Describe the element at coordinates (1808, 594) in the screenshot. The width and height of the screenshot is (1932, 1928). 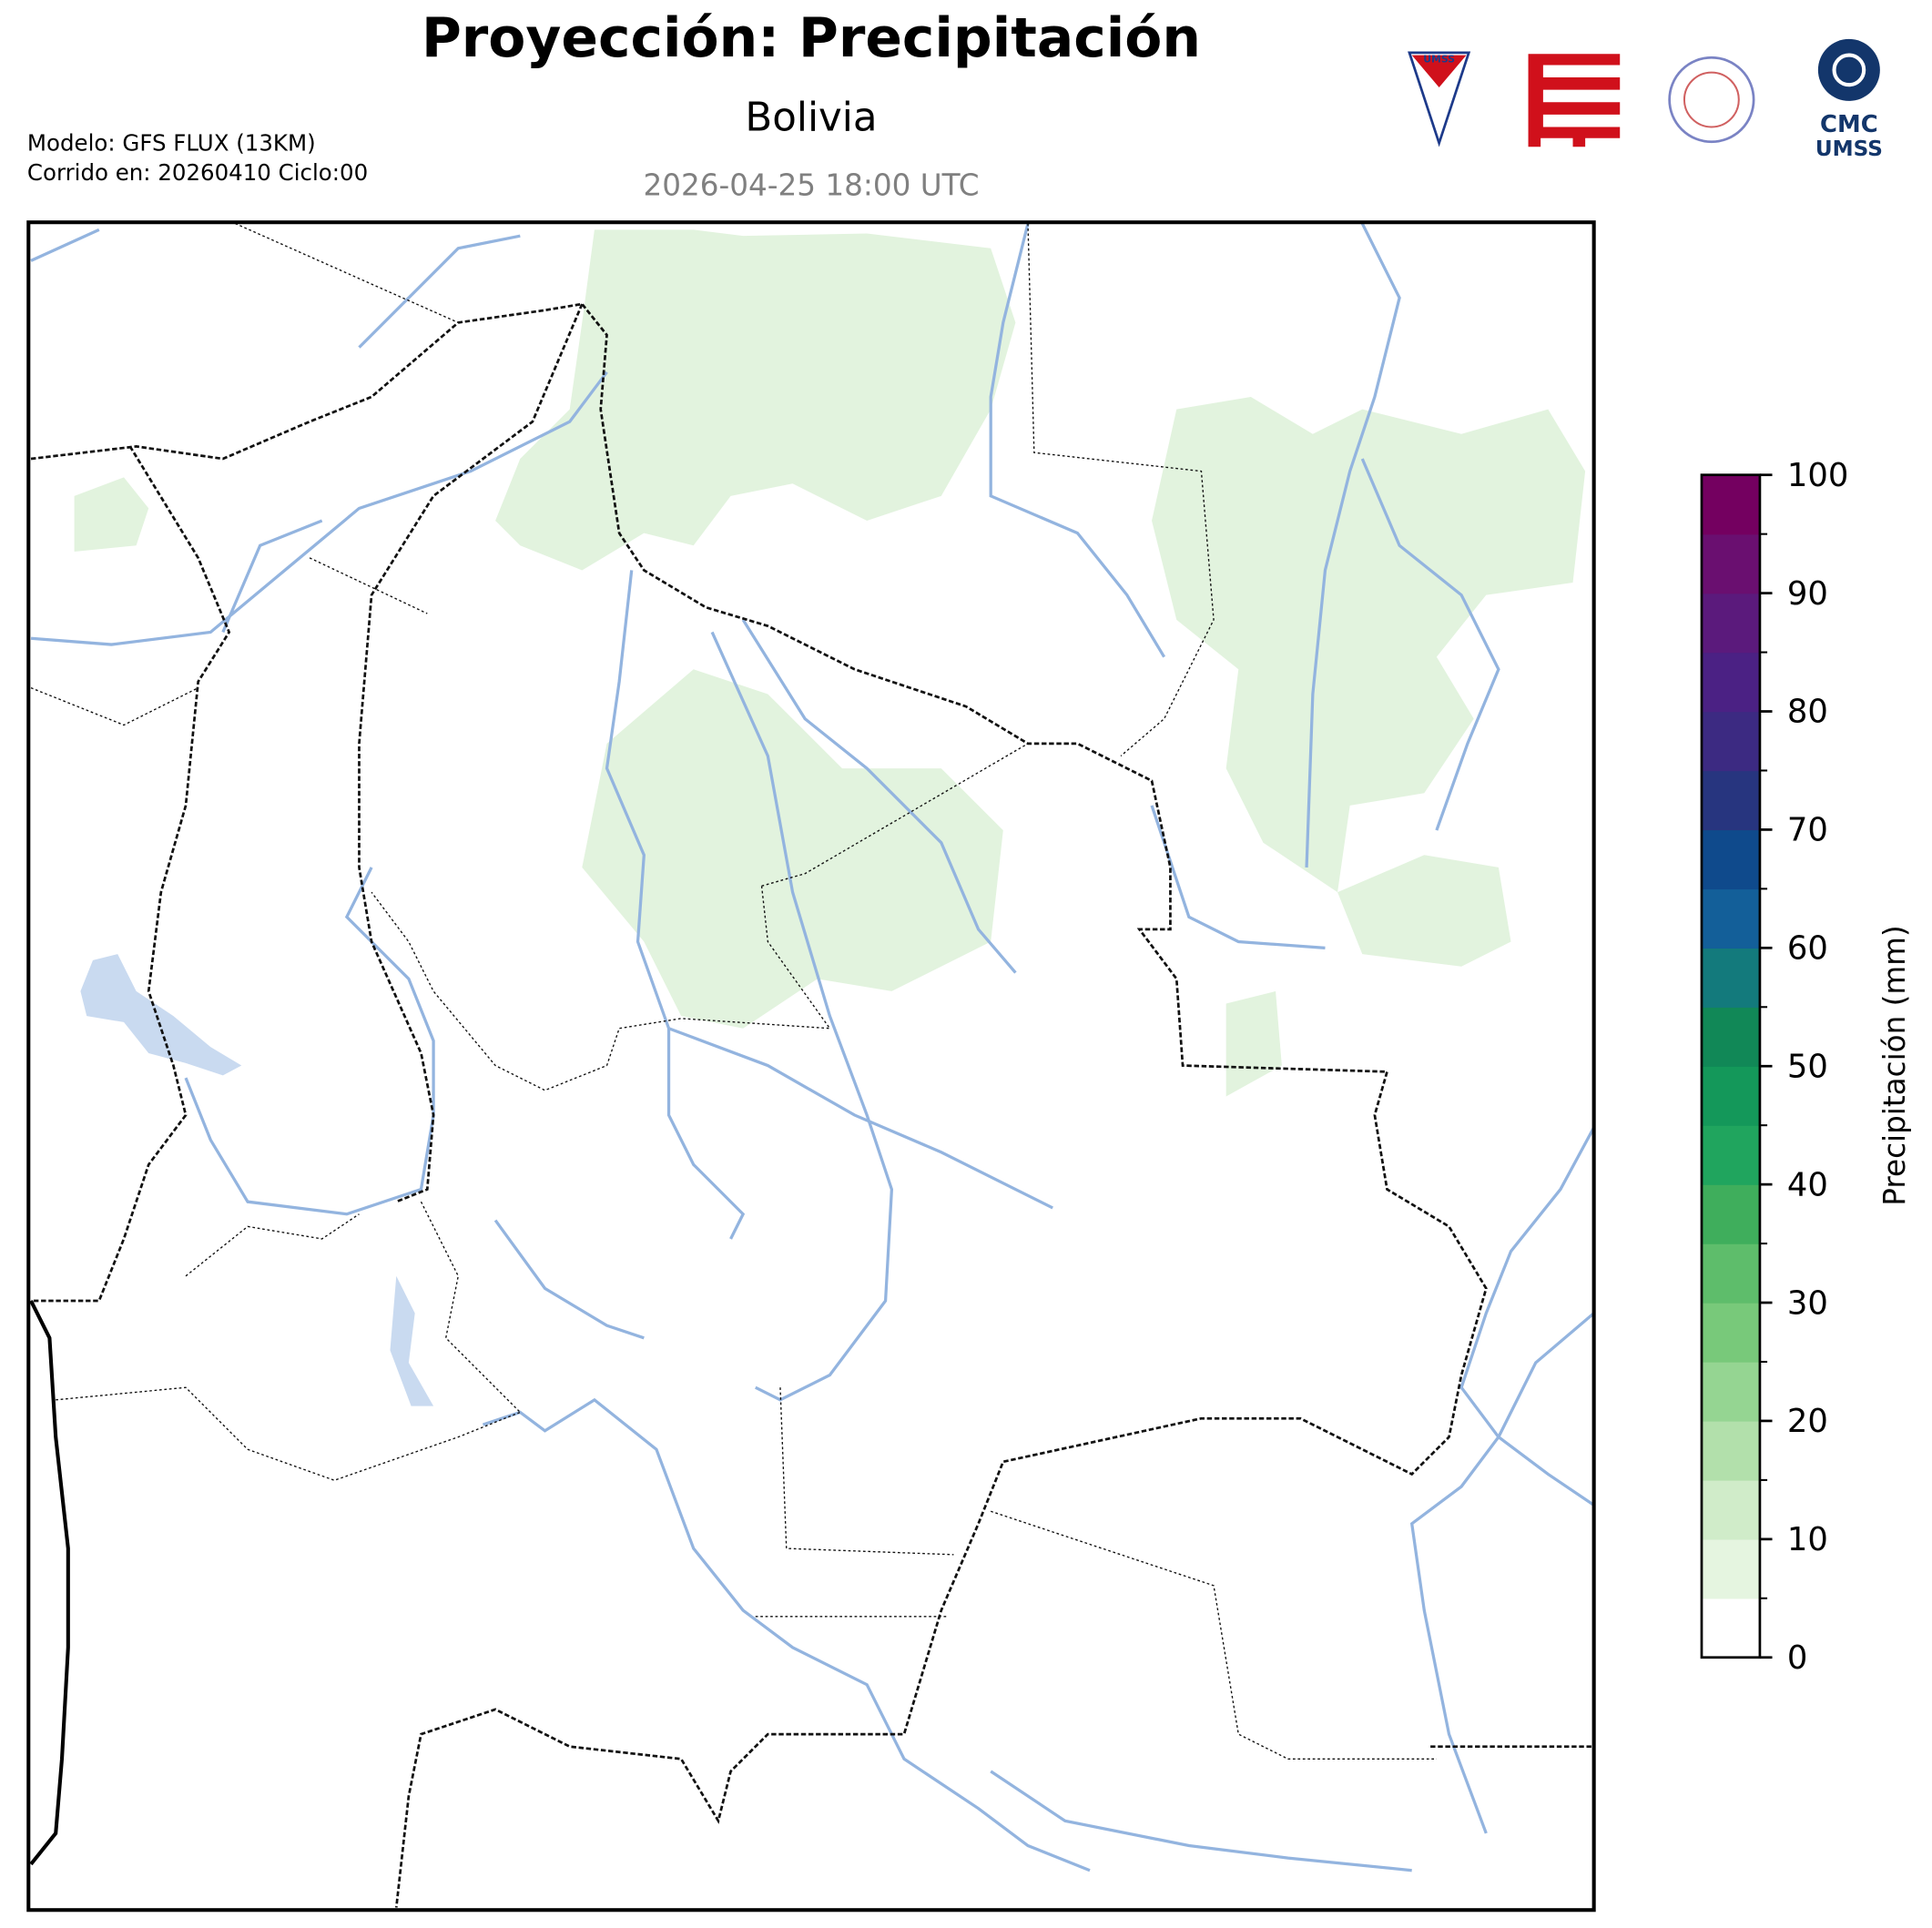
I see `colorbar-tick-label: 90` at that location.